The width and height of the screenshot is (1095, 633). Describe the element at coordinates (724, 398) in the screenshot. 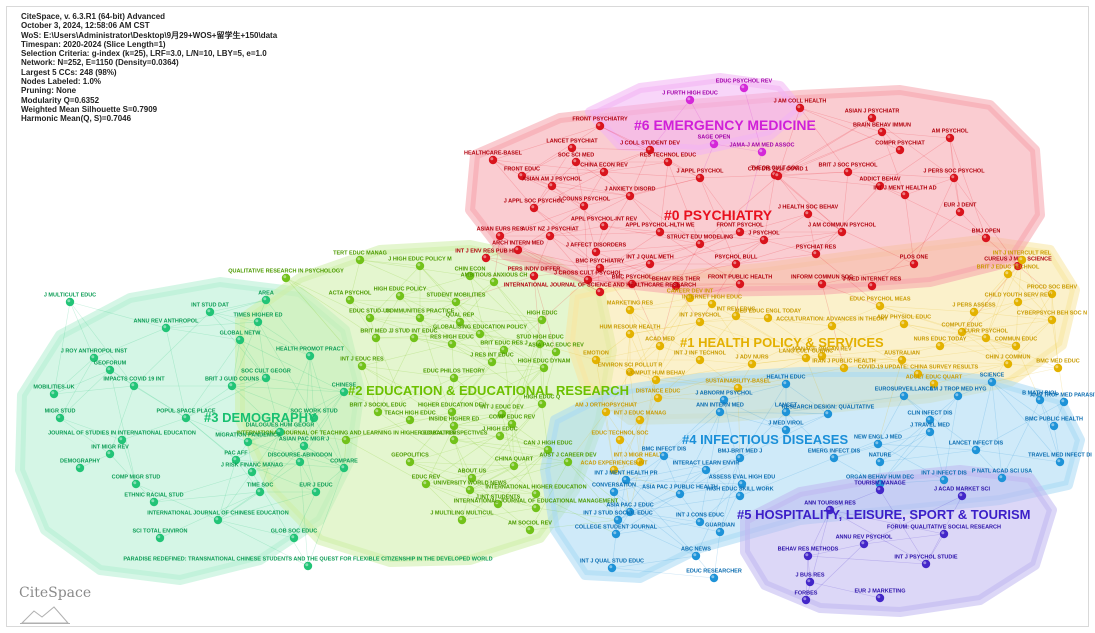

I see `network-node: J ABNORM PSYCHOL` at that location.